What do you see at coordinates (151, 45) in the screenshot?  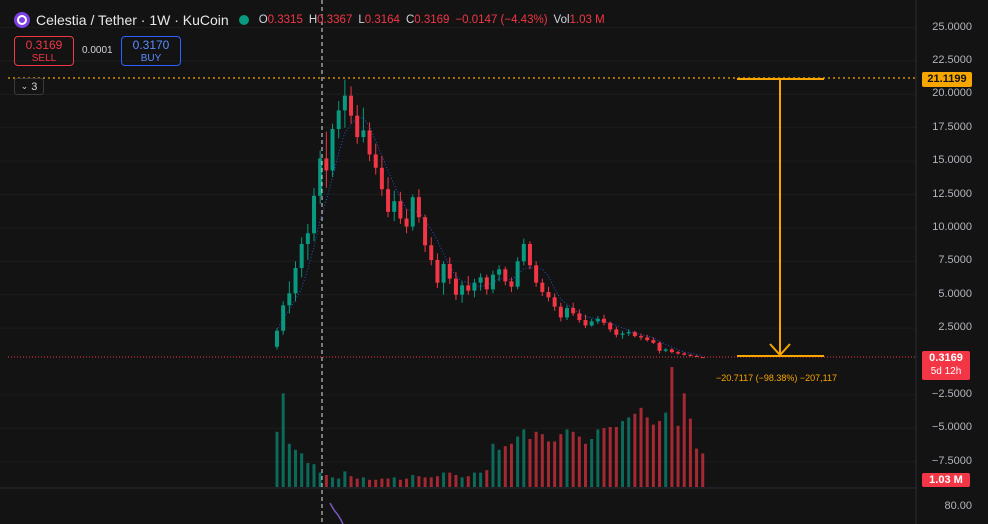 I see `buy-price: 0.3170` at bounding box center [151, 45].